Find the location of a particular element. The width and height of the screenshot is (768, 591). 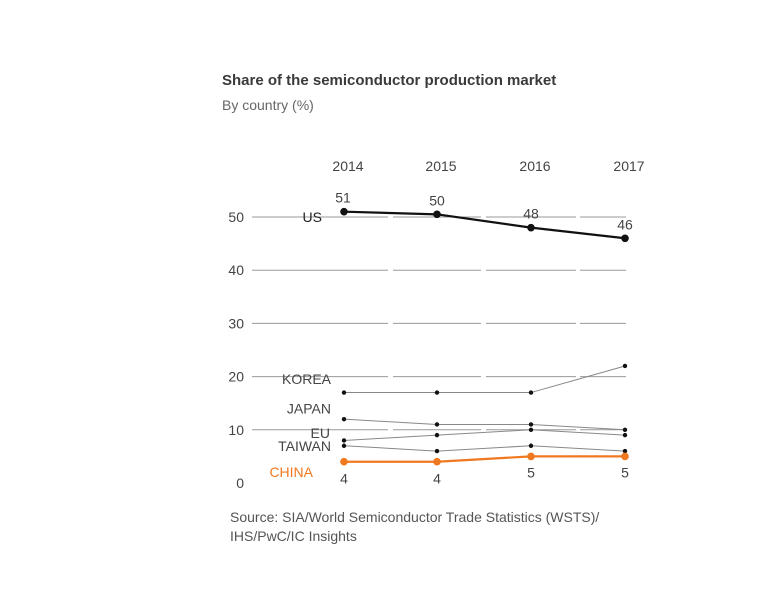

data-label: 48 is located at coordinates (531, 214).